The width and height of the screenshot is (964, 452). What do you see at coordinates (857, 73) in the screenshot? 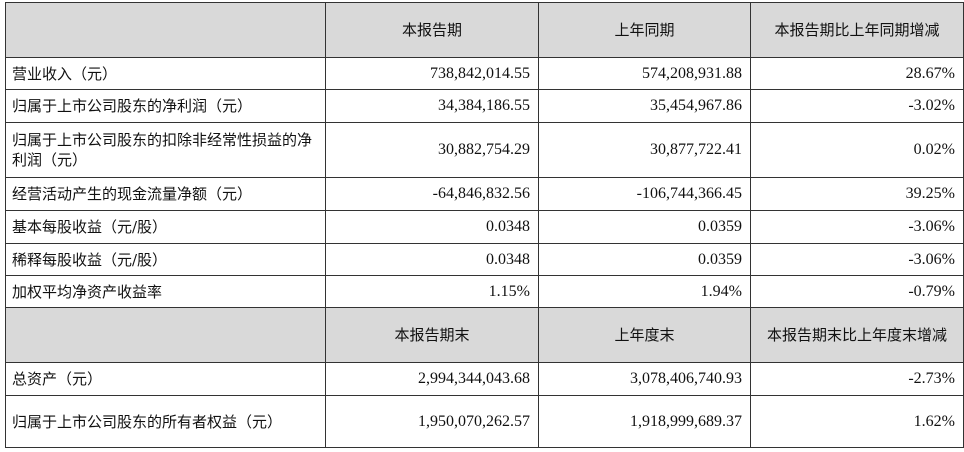
I see `change-value: 28.67%` at bounding box center [857, 73].